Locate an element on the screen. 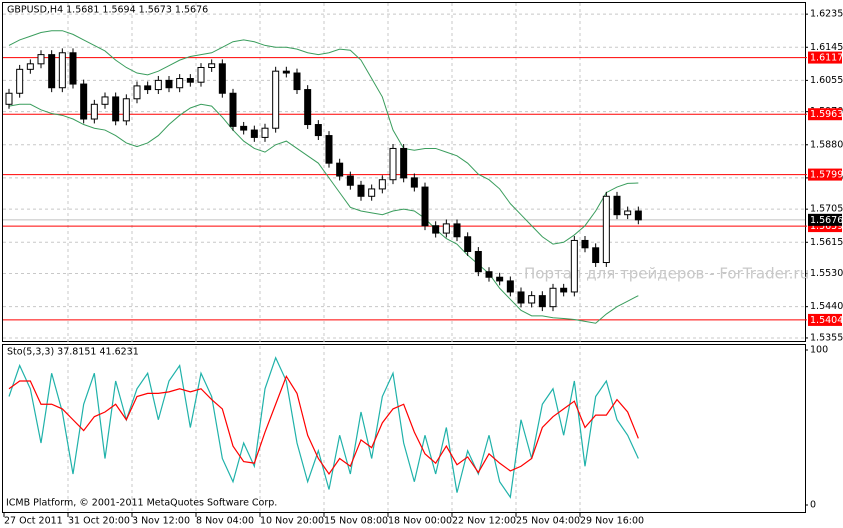 The image size is (843, 528). x-tick-label: 3 Nov 12:00 is located at coordinates (161, 521).